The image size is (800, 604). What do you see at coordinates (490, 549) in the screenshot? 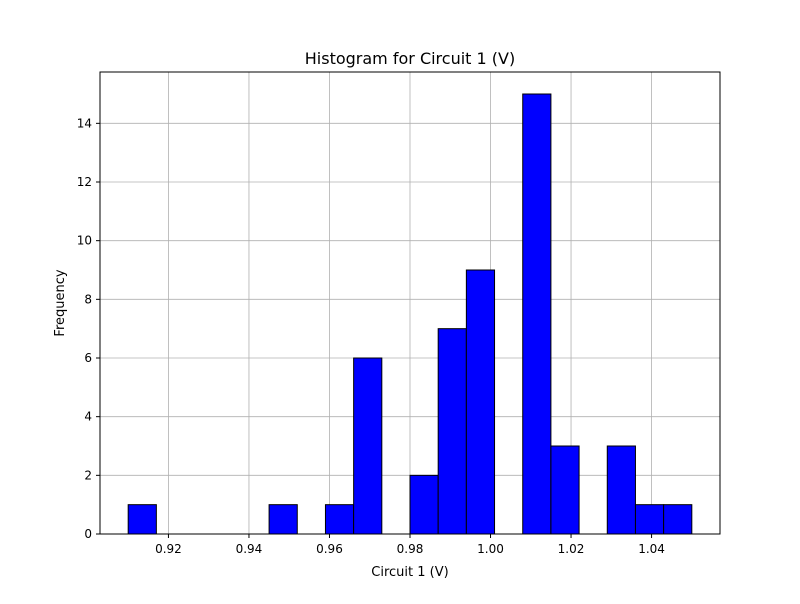
I see `x-tick-label: 1.00` at bounding box center [490, 549].